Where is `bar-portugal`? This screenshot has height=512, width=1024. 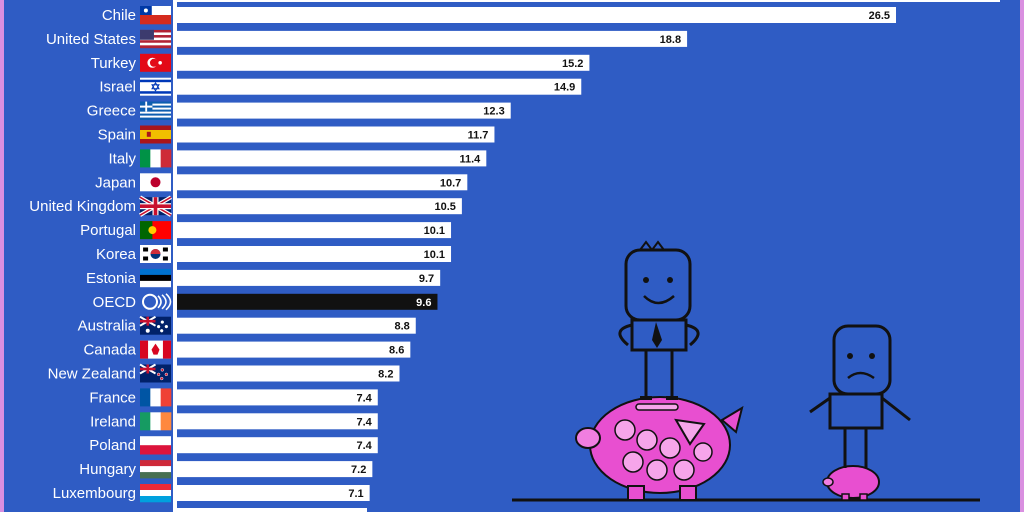
bar-portugal is located at coordinates (314, 230).